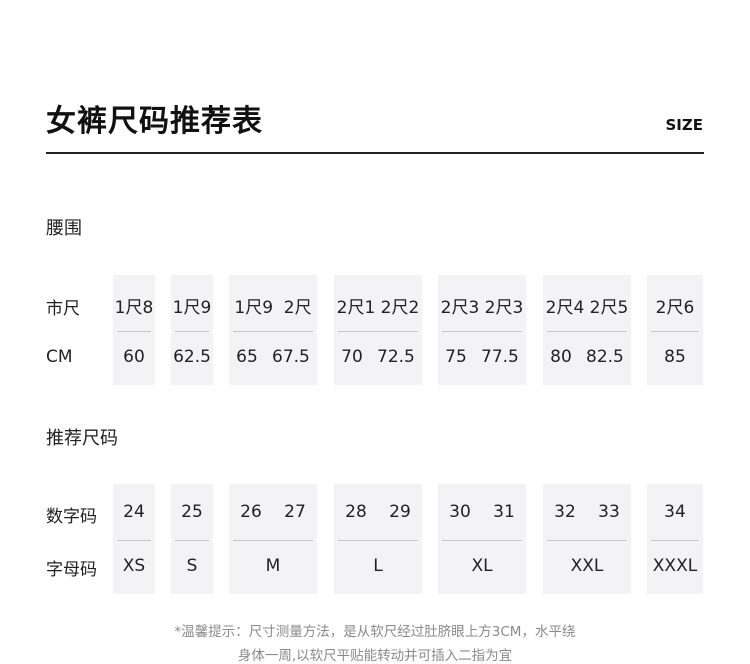 This screenshot has width=750, height=664. What do you see at coordinates (71, 570) in the screenshot?
I see `row-label-letter-size: 字母码` at bounding box center [71, 570].